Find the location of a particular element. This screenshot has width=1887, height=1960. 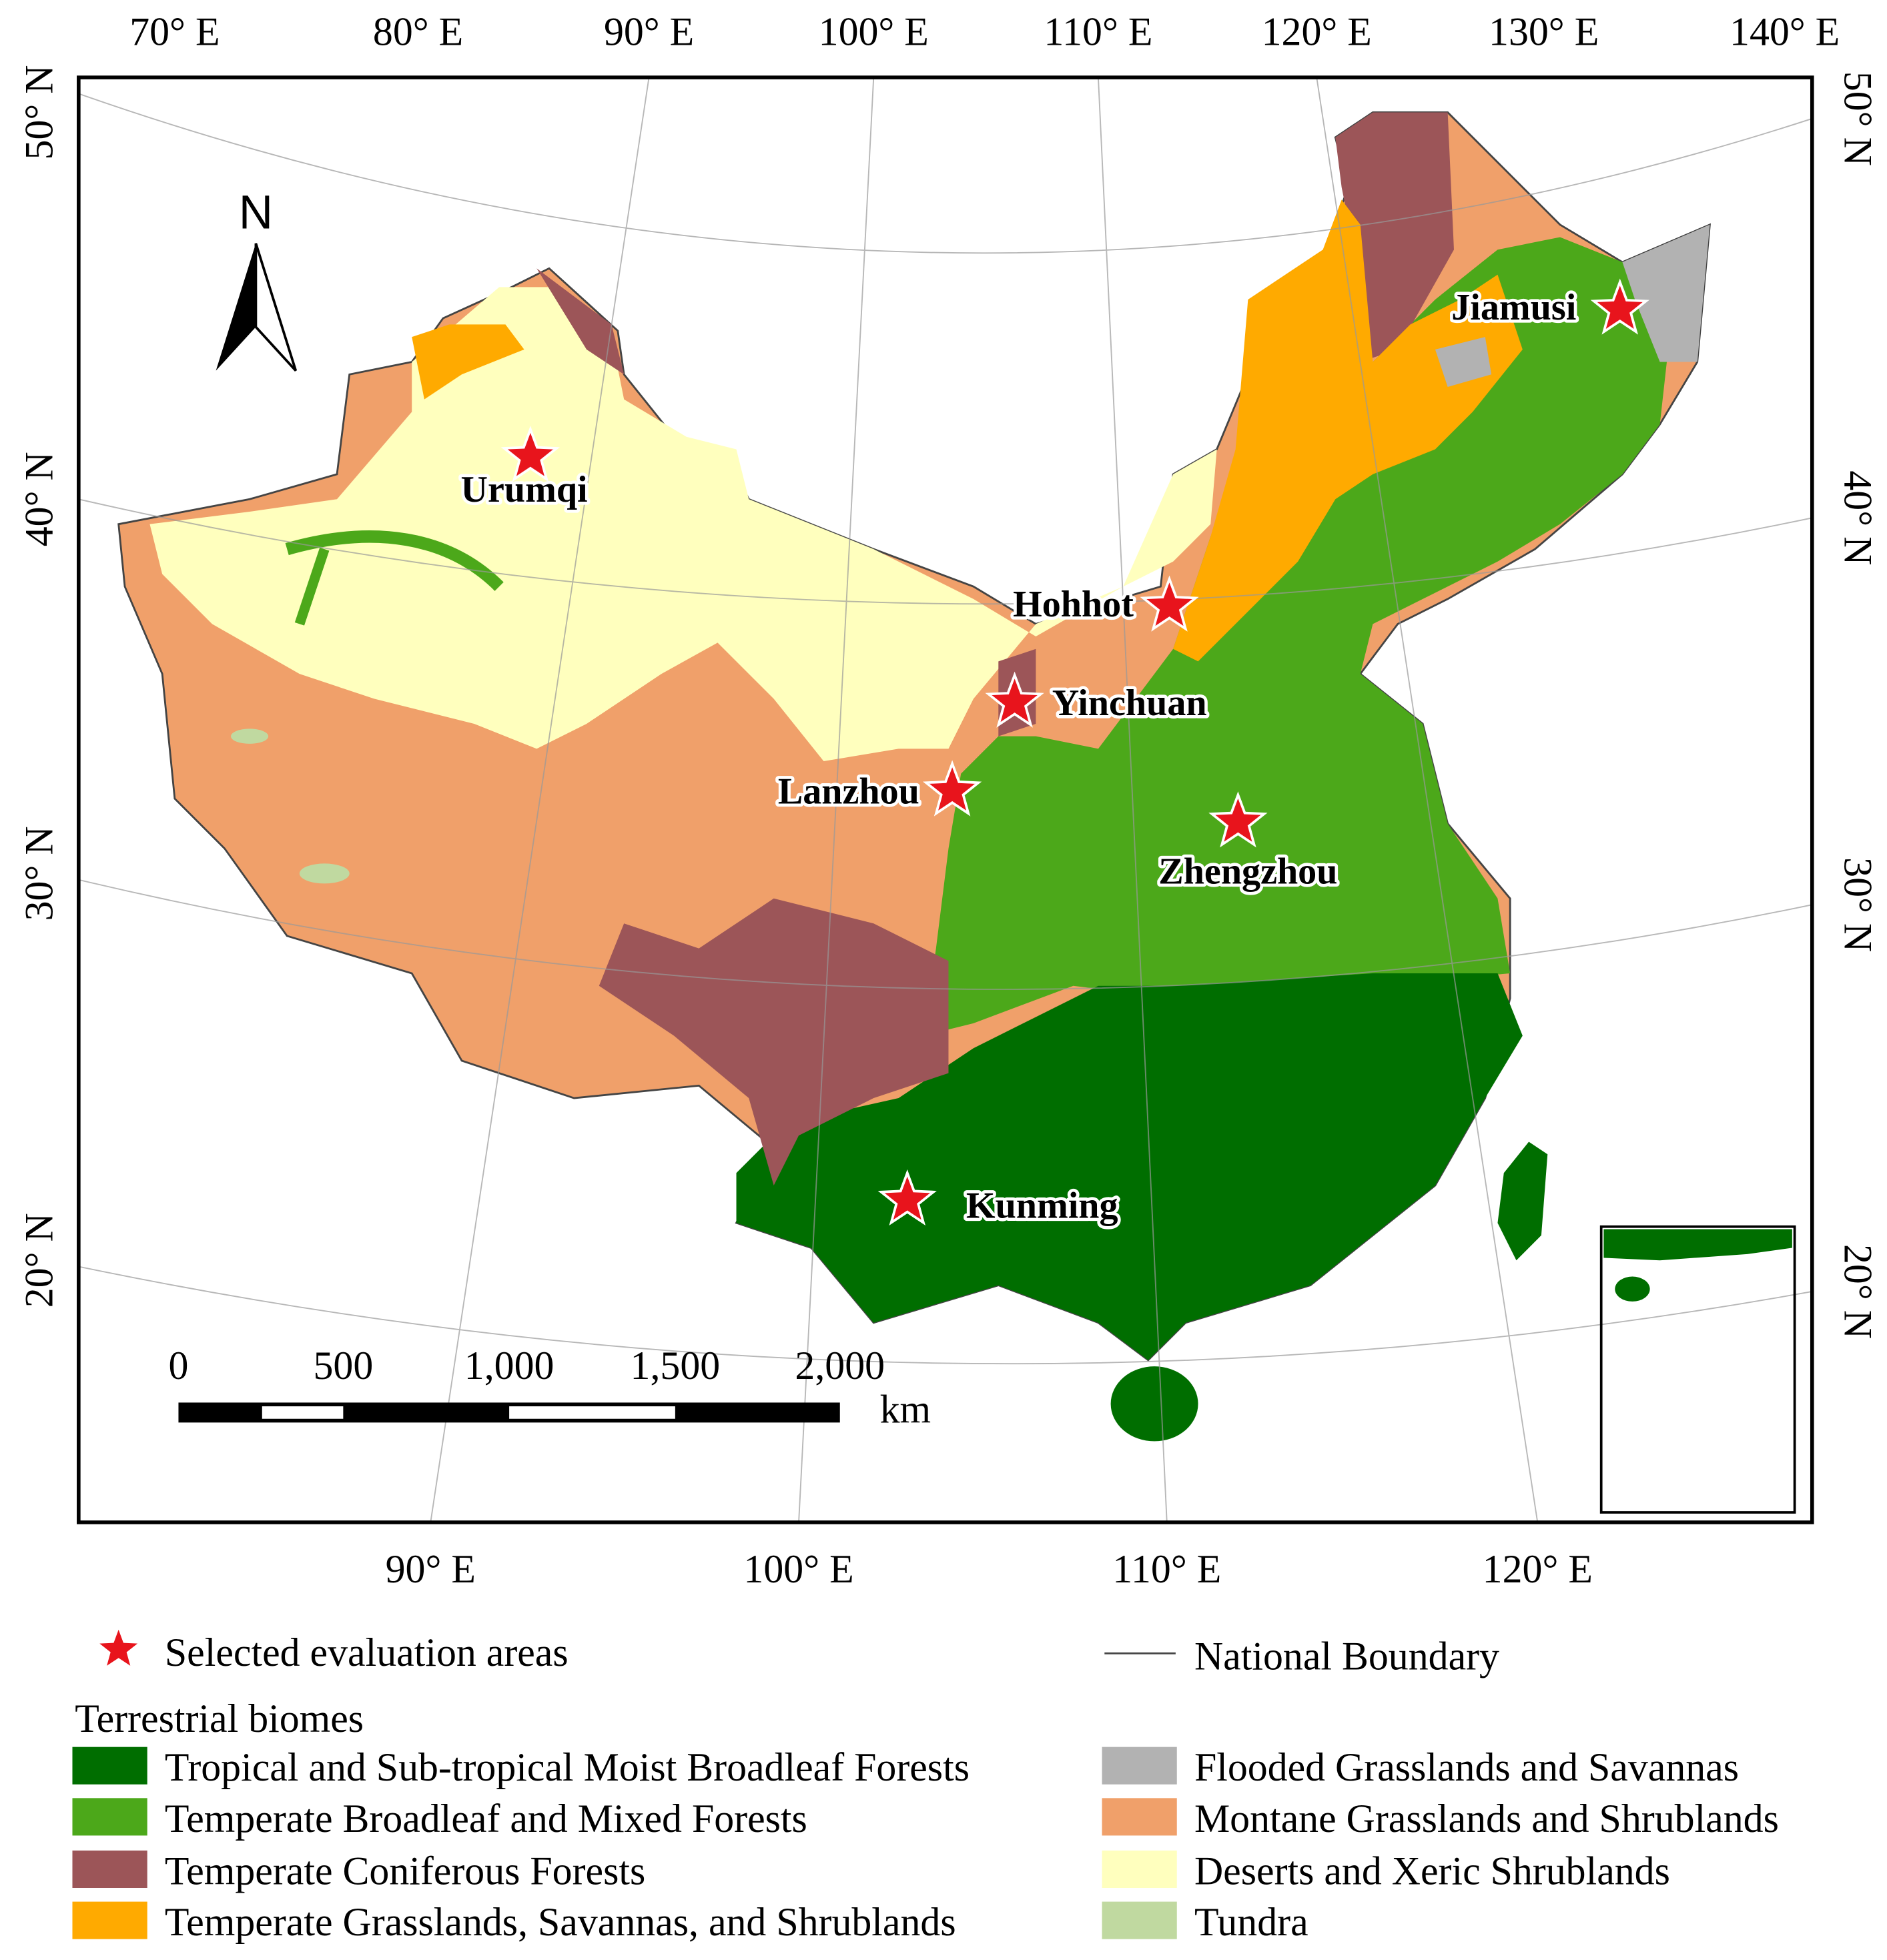

city-label: Lanzhou is located at coordinates (848, 792).